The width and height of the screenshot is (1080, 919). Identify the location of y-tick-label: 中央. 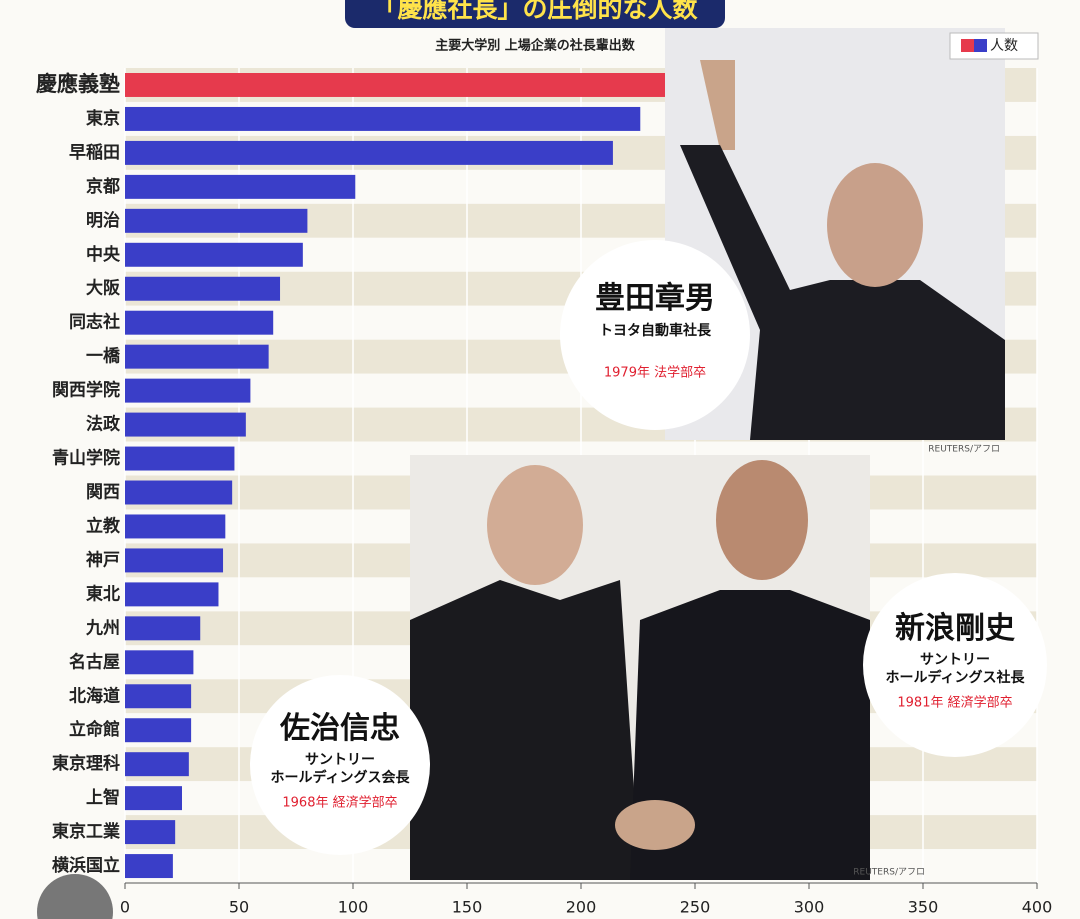
(103, 254).